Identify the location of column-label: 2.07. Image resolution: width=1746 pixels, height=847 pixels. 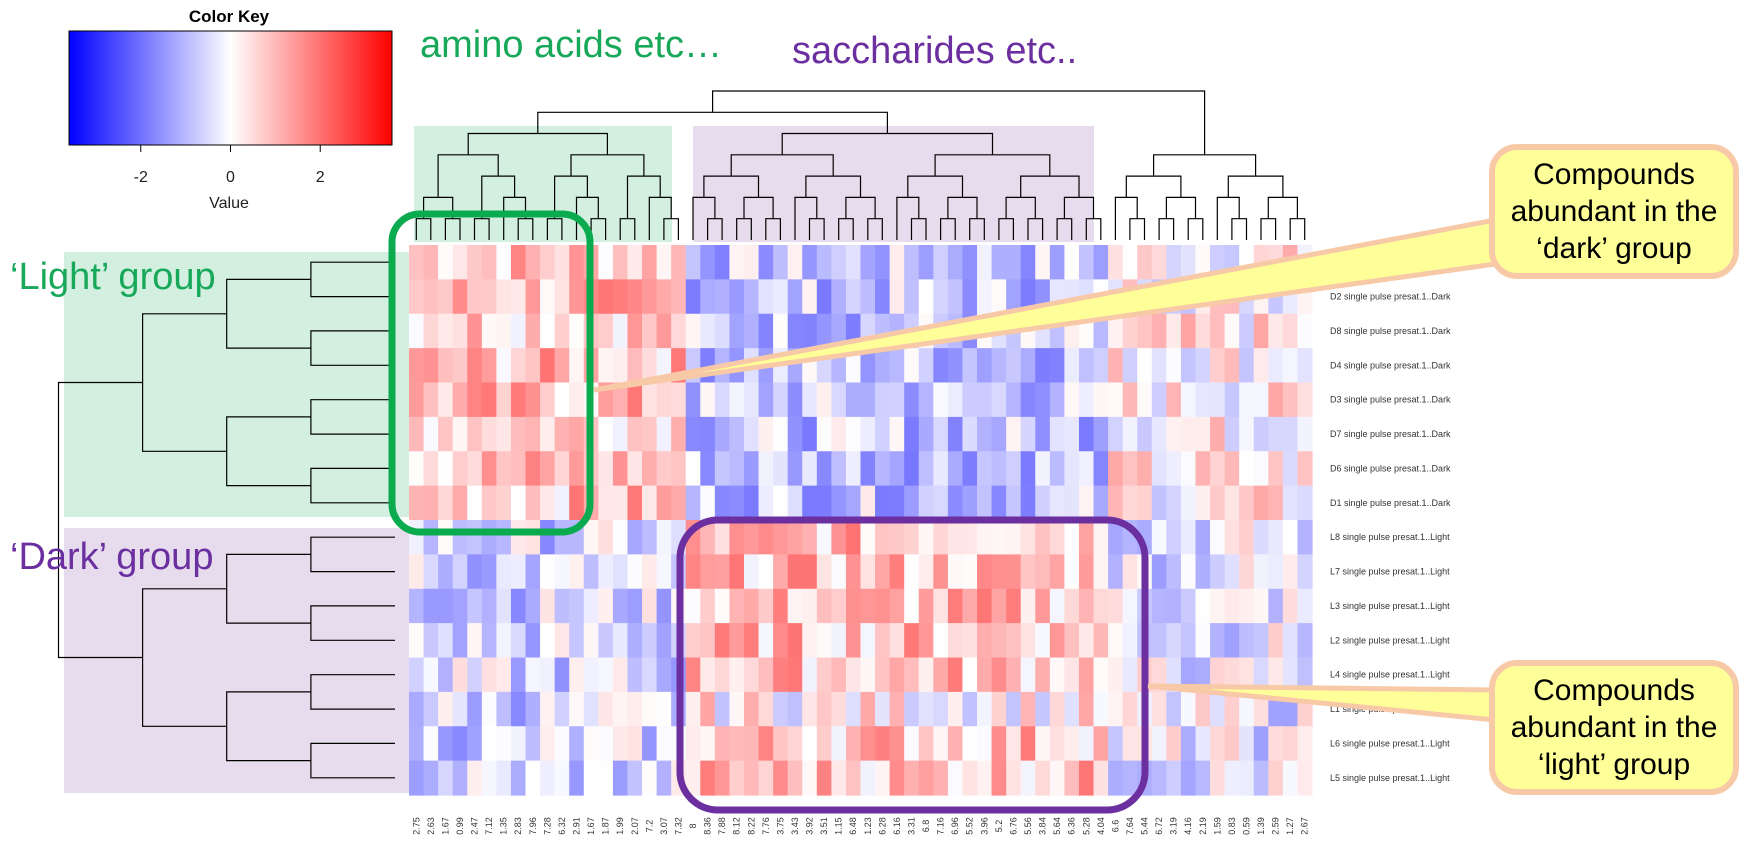
(635, 826).